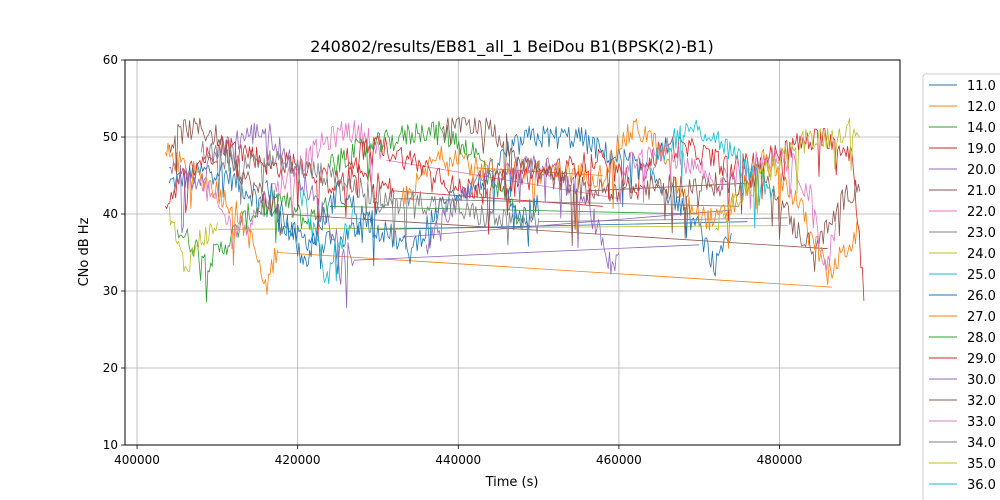 The image size is (1000, 500). Describe the element at coordinates (981, 338) in the screenshot. I see `legend-label-28.0: 28.0` at that location.